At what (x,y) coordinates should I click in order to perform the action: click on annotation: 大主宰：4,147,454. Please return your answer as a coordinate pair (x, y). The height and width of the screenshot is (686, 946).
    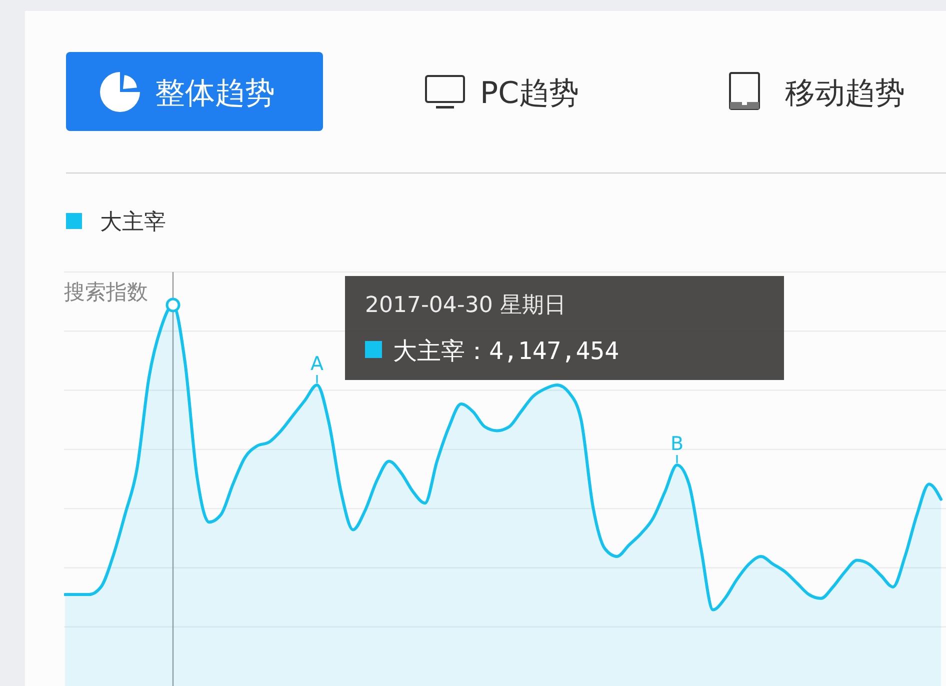
    Looking at the image, I should click on (506, 351).